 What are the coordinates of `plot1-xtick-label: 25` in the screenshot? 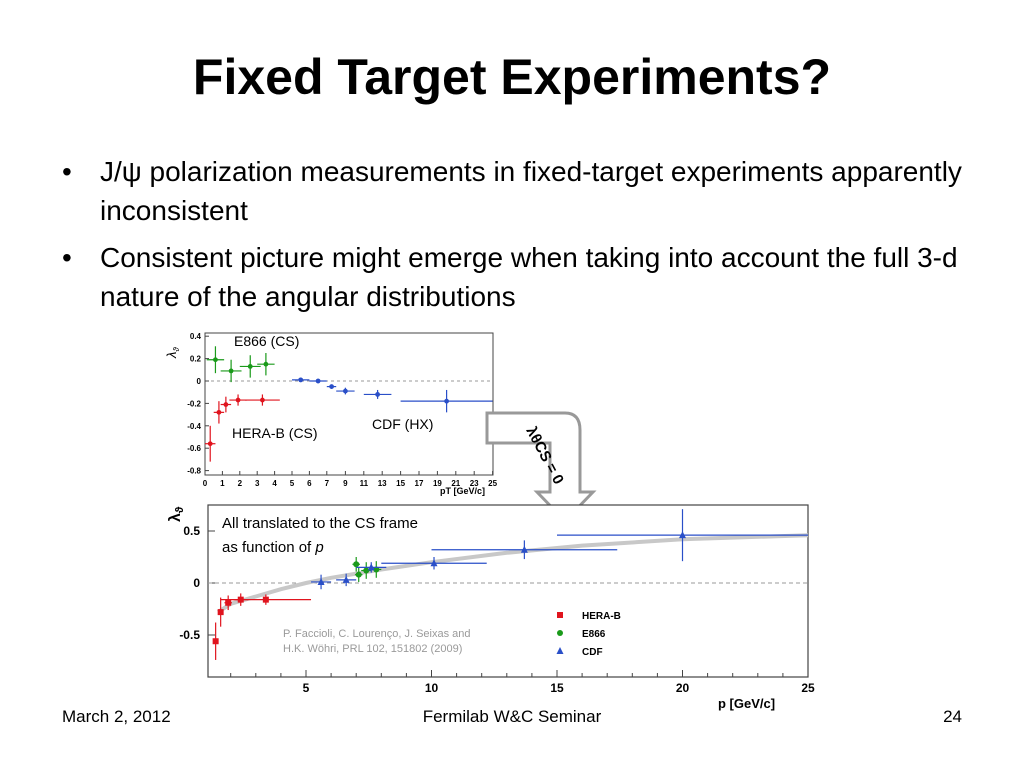 It's located at (492, 483).